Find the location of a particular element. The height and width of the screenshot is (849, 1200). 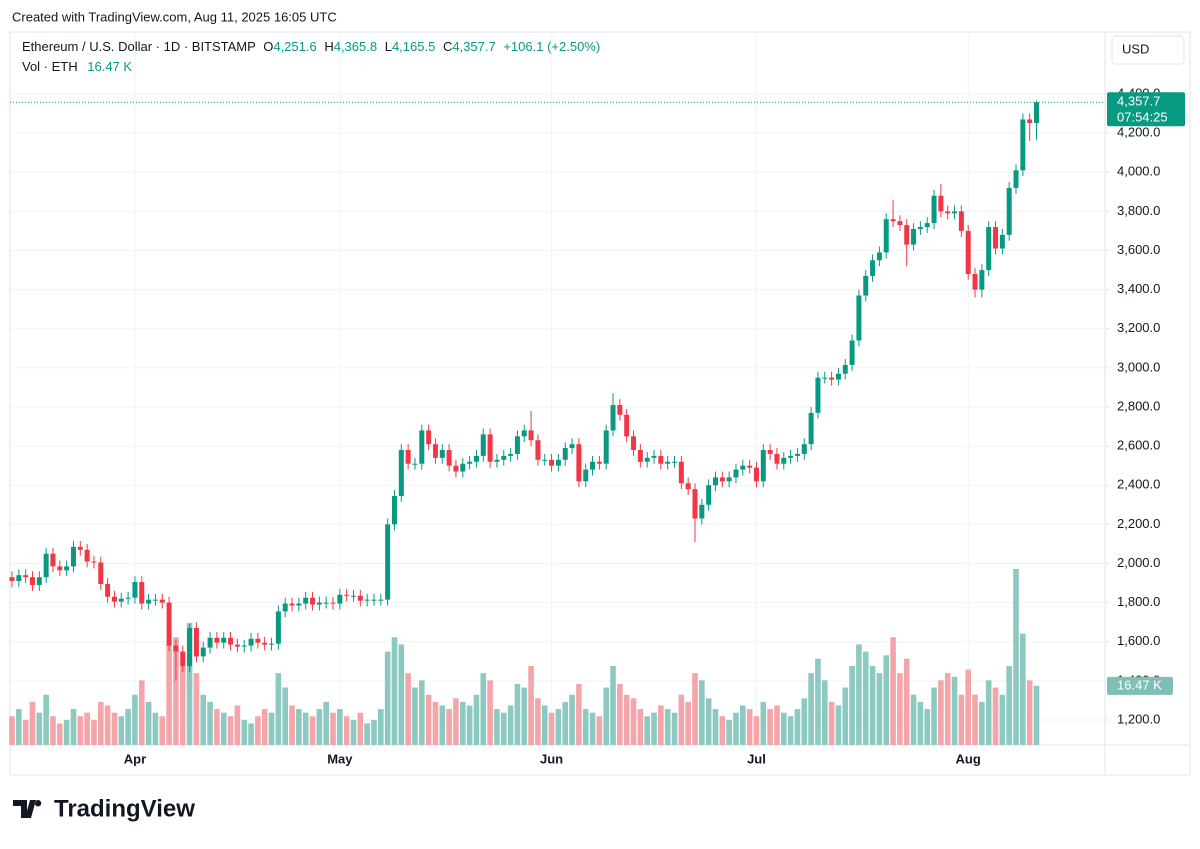

currency-button is located at coordinates (1148, 50).